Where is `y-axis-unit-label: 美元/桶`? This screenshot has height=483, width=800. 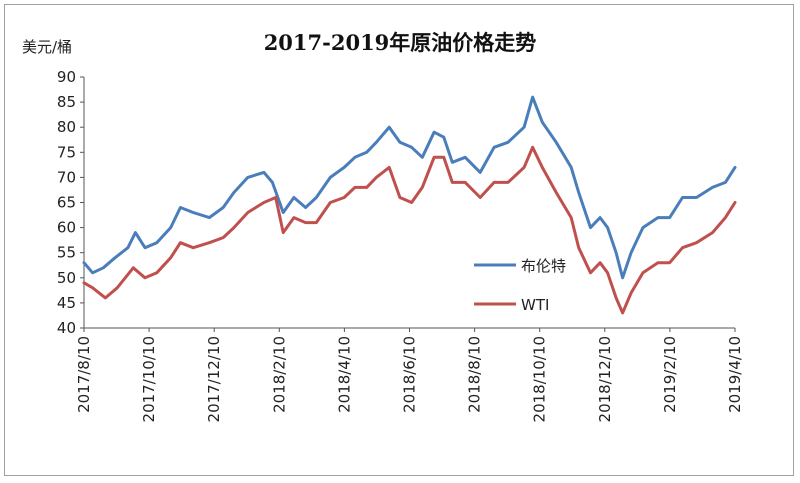 y-axis-unit-label: 美元/桶 is located at coordinates (47, 47).